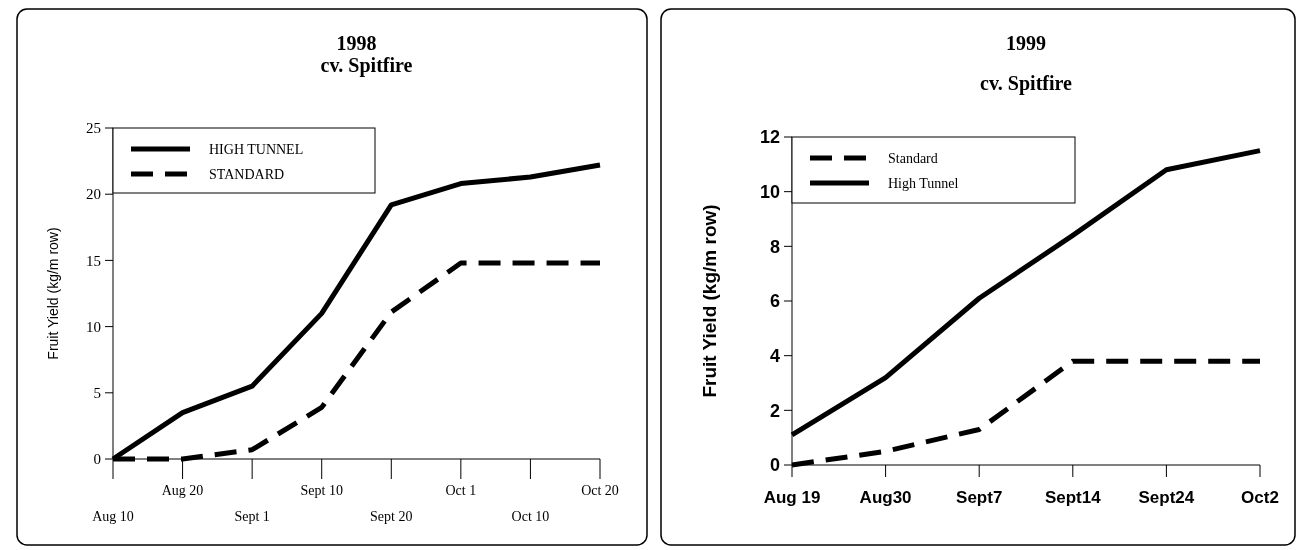  What do you see at coordinates (1166, 497) in the screenshot?
I see `x-tick-label: Sept24` at bounding box center [1166, 497].